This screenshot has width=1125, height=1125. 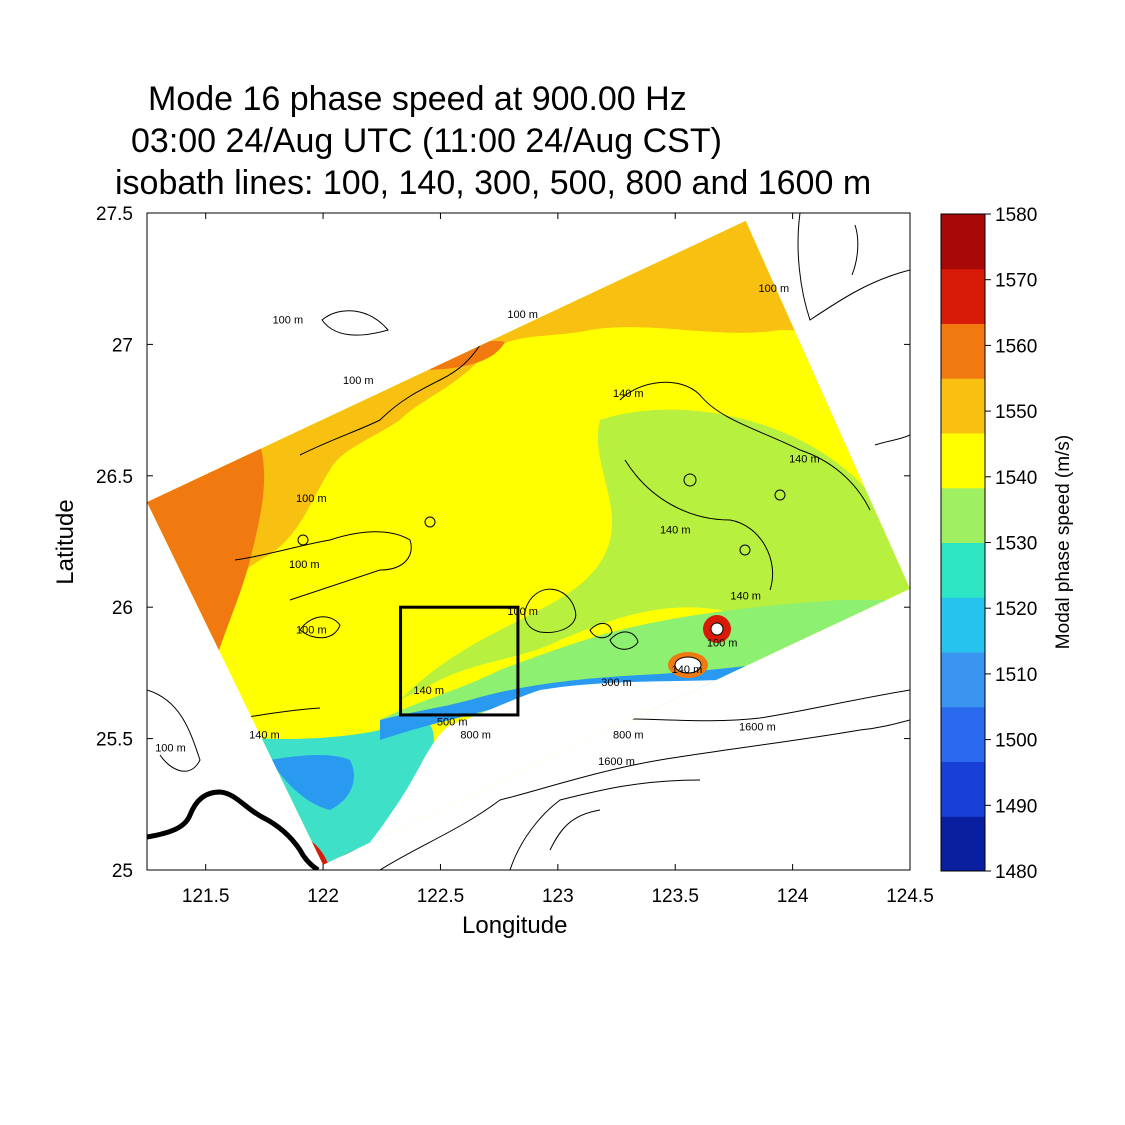 What do you see at coordinates (675, 896) in the screenshot?
I see `x-tick-label: 123.5` at bounding box center [675, 896].